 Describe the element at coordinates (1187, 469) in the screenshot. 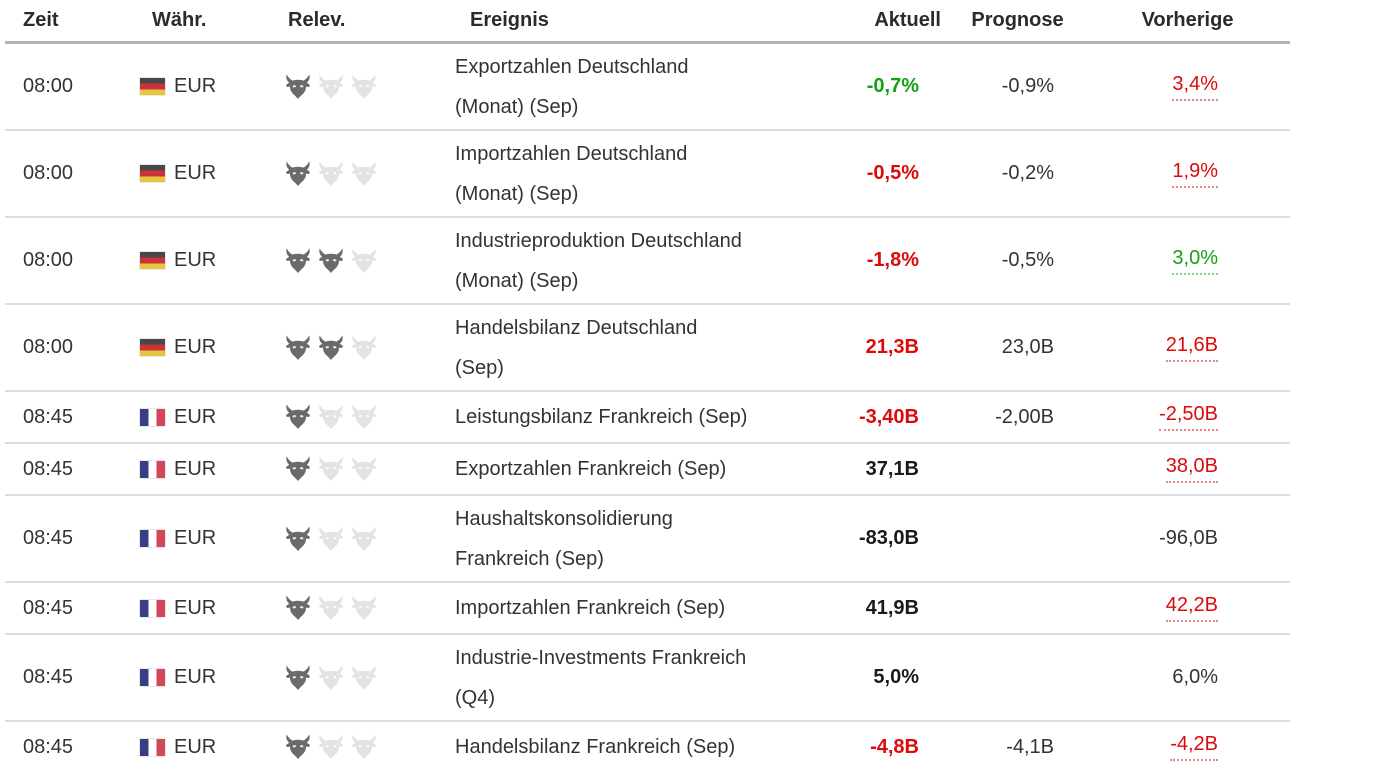

I see `event-previous-value: 38,0B` at that location.